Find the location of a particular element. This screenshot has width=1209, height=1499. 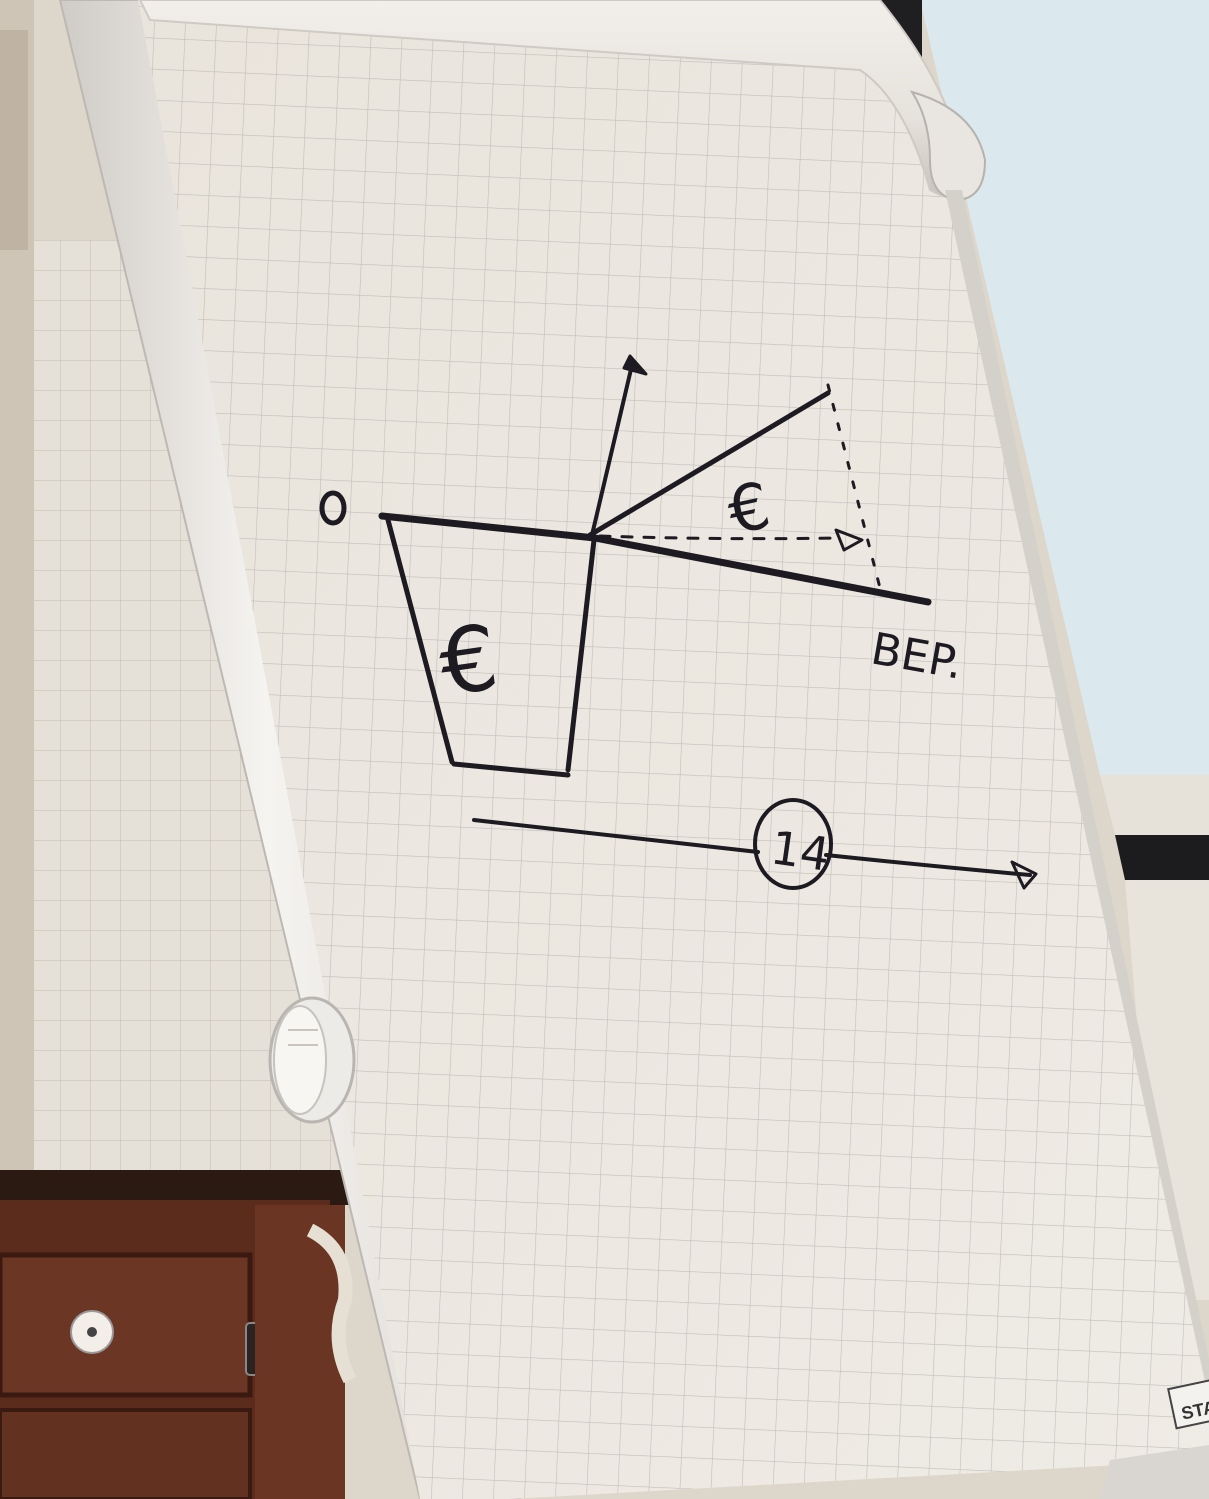

dashed-horizontal is located at coordinates (720, 537).